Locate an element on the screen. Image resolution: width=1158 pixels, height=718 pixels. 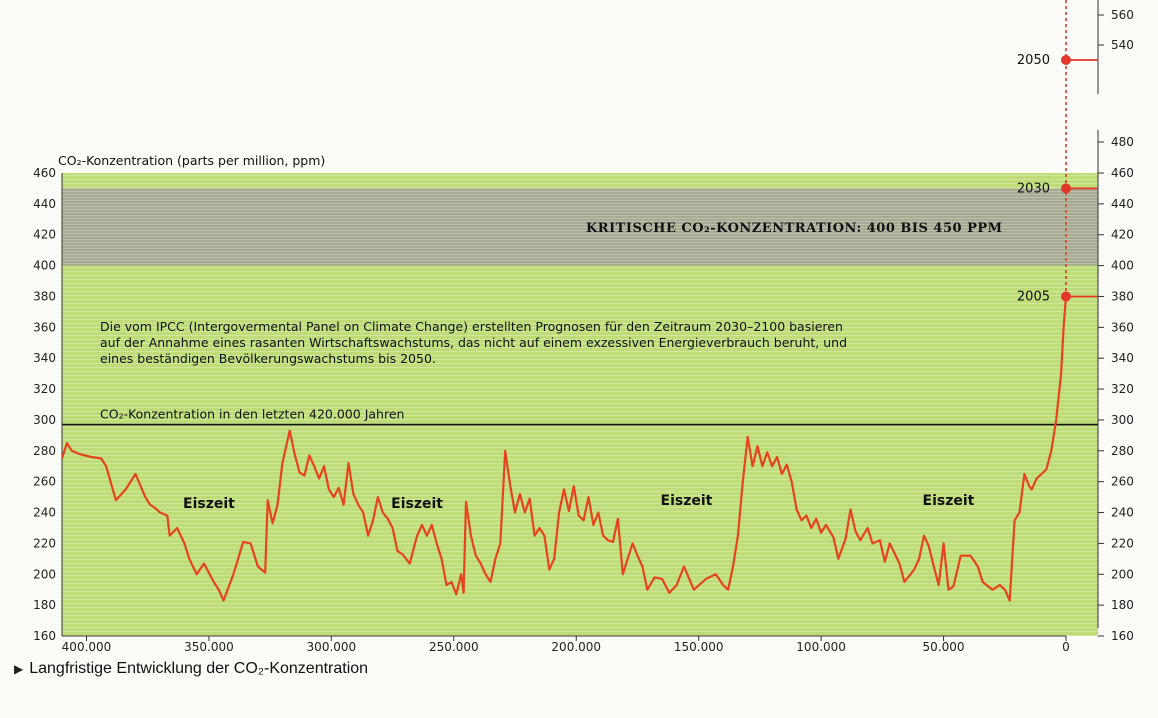
caption-arrow-icon: ▶ is located at coordinates (19, 669).